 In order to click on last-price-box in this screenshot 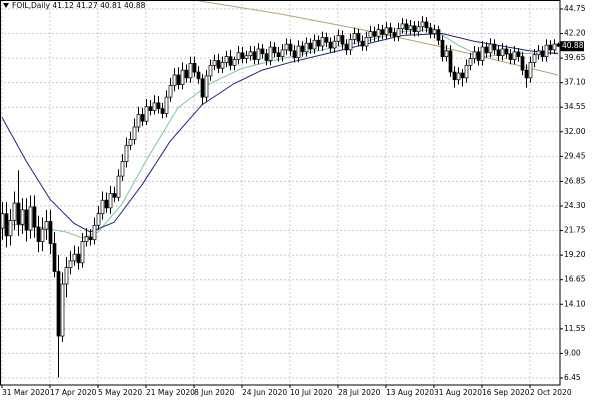, I will do `click(572, 46)`.